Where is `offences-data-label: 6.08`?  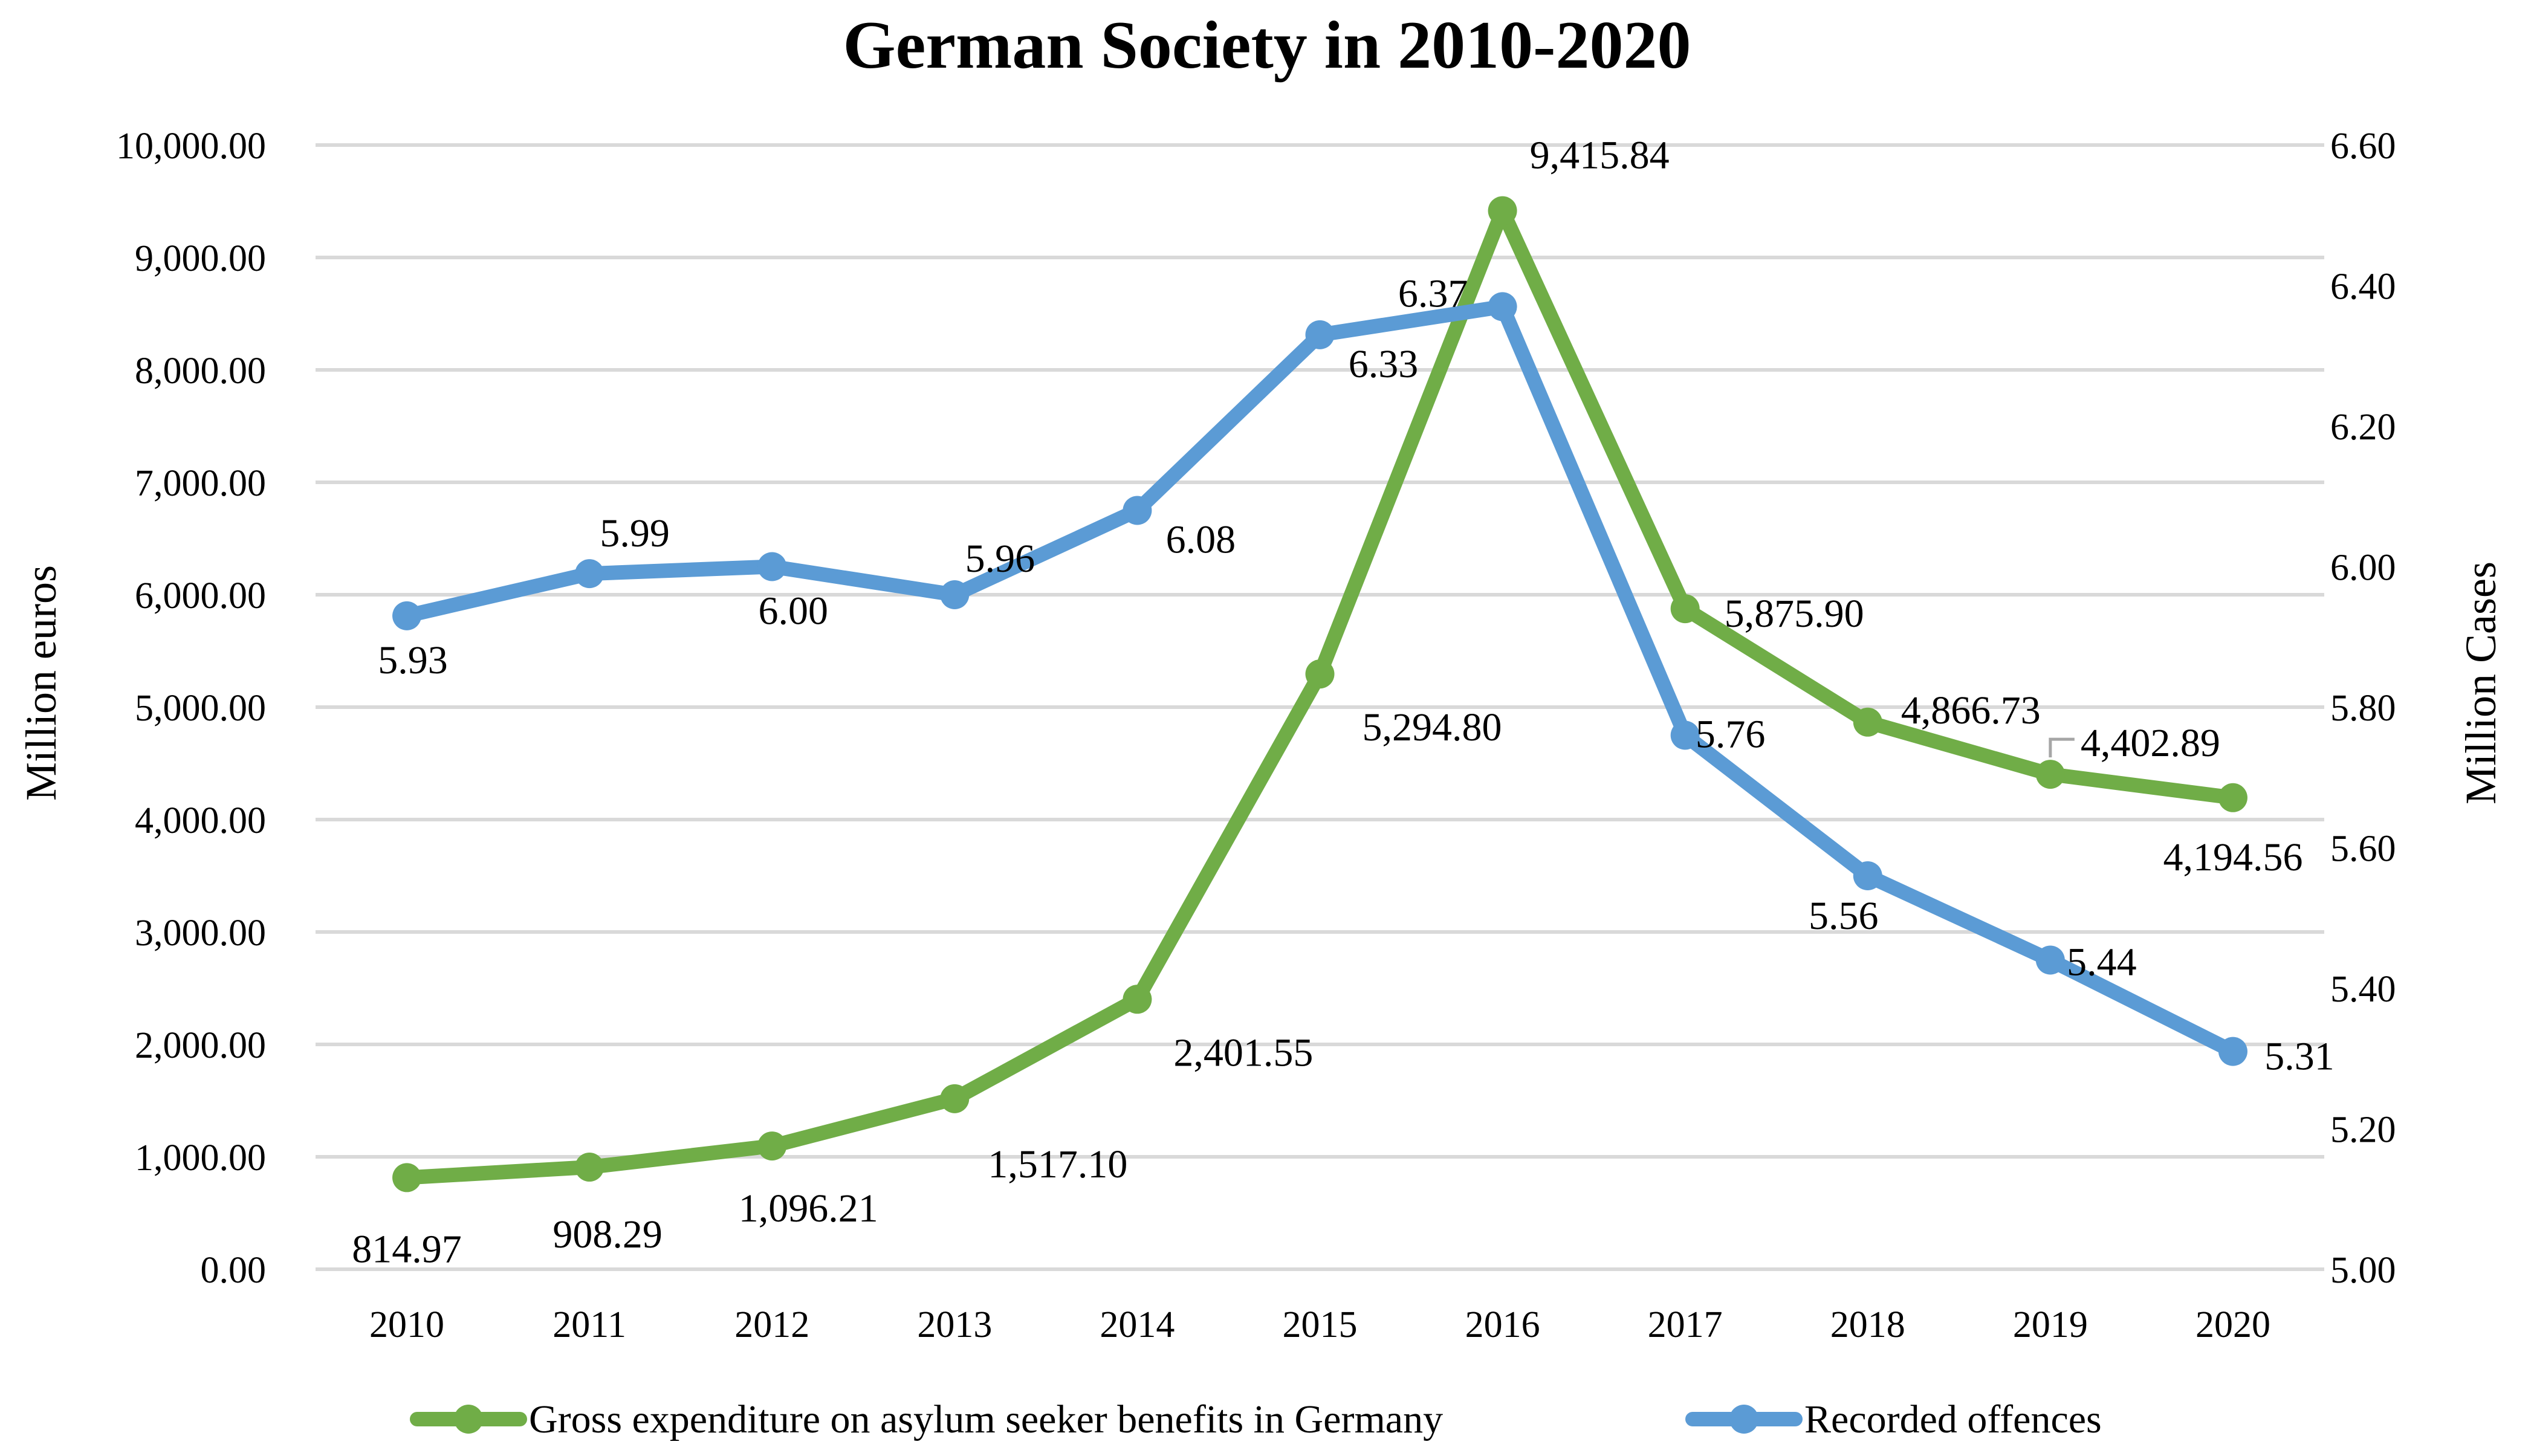
offences-data-label: 6.08 is located at coordinates (1201, 540).